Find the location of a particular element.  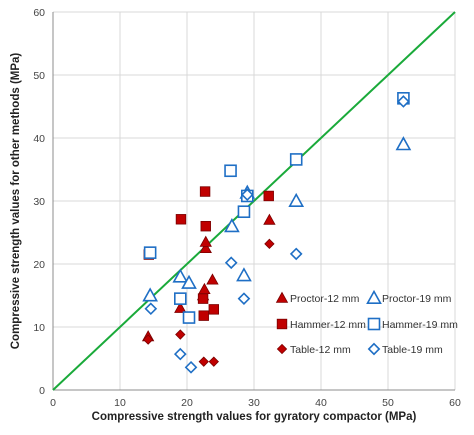

y-tick-label: 50 is located at coordinates (39, 76).